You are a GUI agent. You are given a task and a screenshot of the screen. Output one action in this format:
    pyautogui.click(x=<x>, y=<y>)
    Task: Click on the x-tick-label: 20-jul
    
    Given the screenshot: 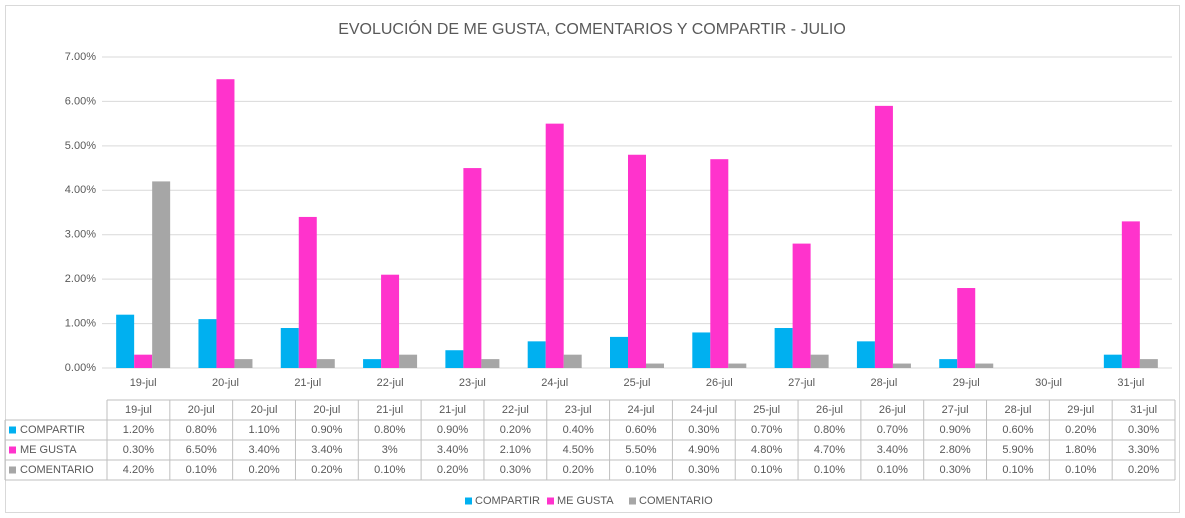 What is the action you would take?
    pyautogui.click(x=225, y=383)
    